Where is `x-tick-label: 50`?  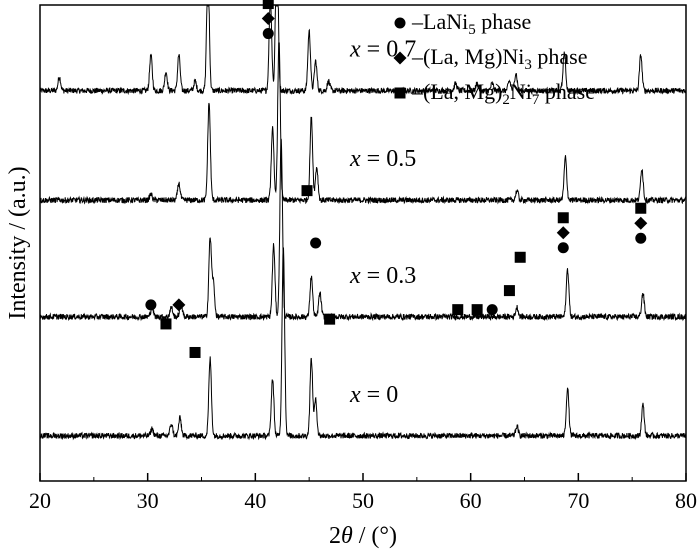 x-tick-label: 50 is located at coordinates (363, 500).